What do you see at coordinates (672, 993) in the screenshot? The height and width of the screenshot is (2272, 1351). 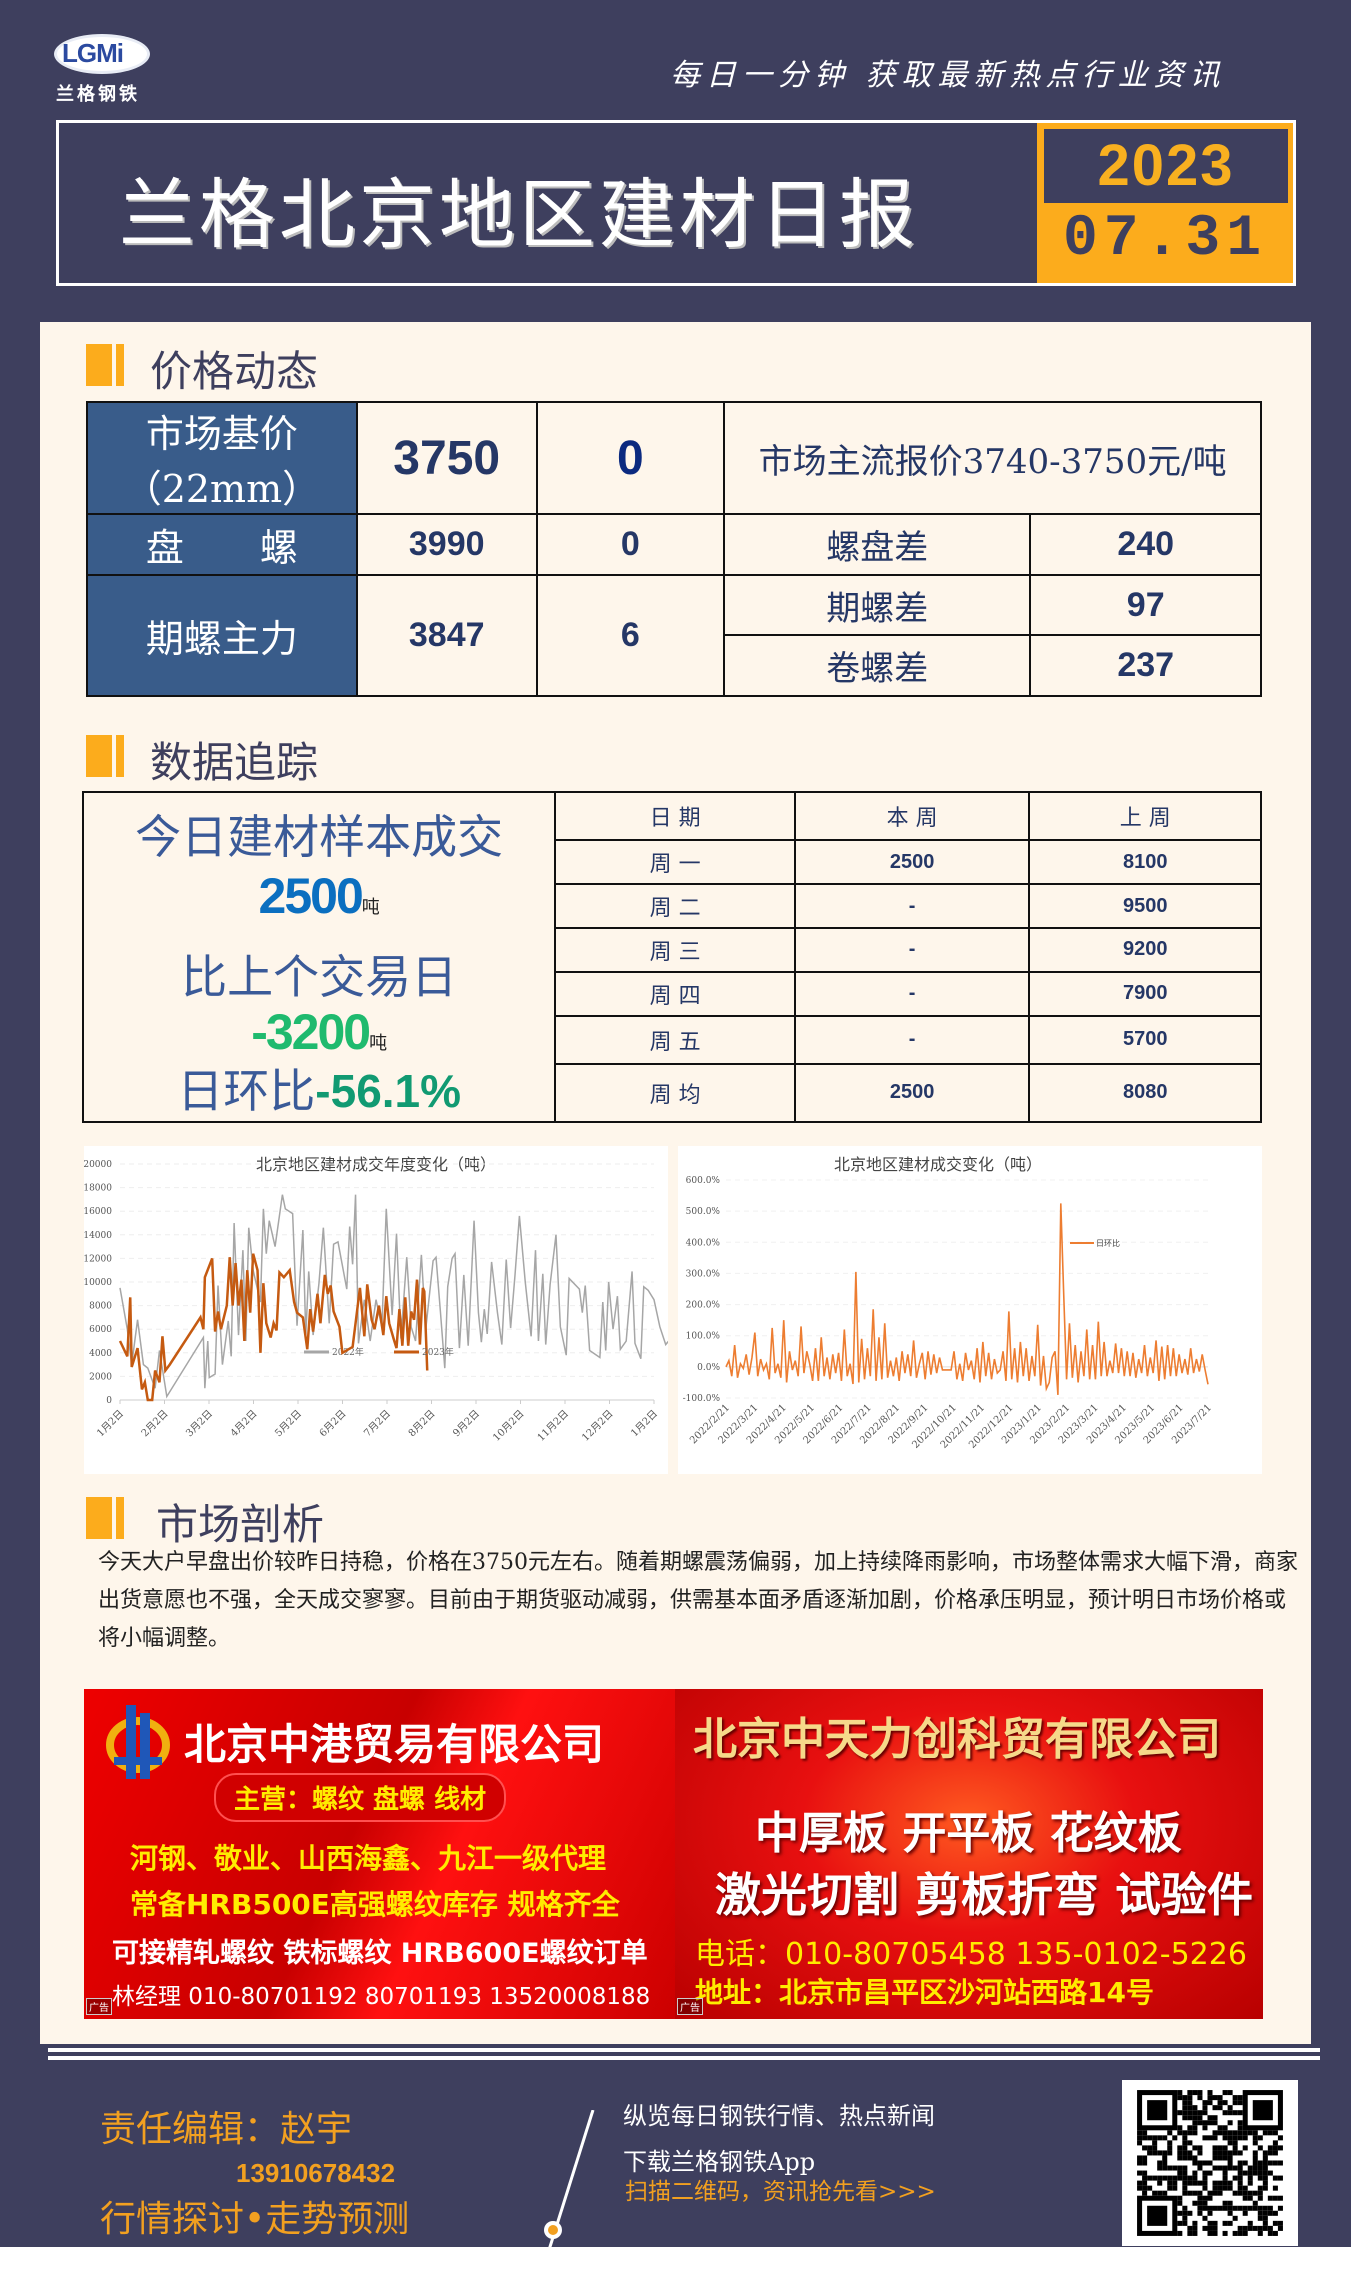 I see `table-row: 周 四 -7900` at bounding box center [672, 993].